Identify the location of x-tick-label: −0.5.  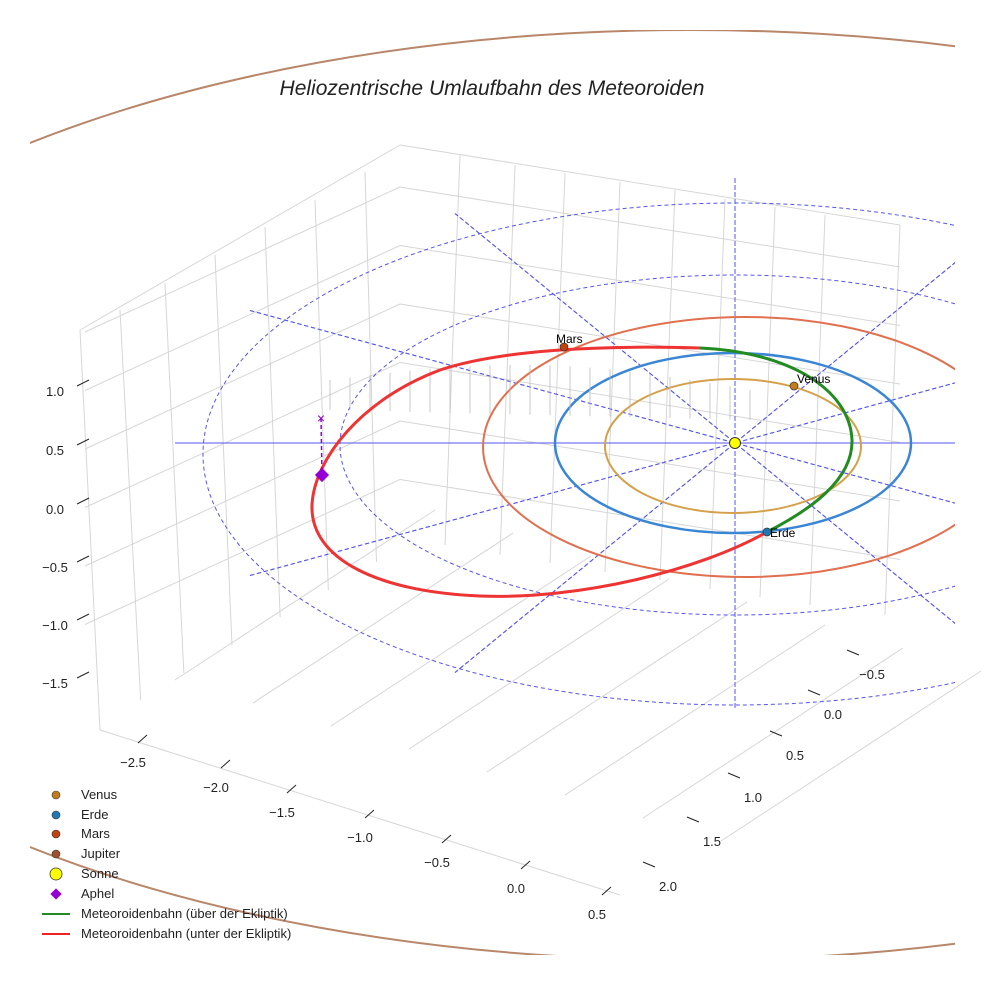
(437, 862).